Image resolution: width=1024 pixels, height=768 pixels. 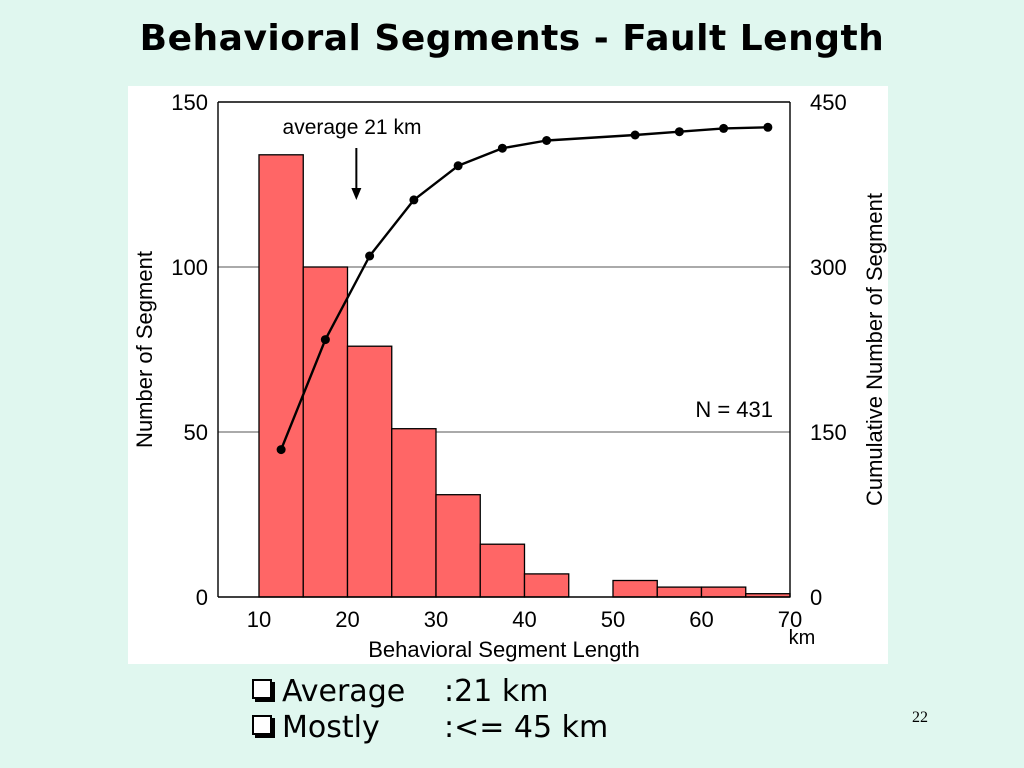 I want to click on count-annotation: N = 431, so click(x=734, y=409).